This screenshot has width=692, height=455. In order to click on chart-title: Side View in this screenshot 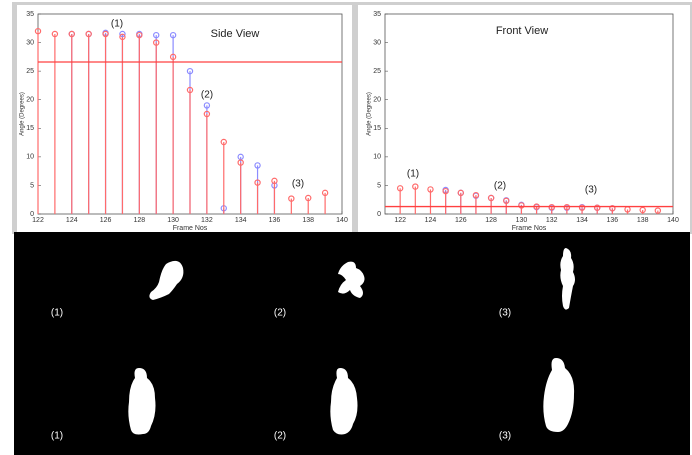, I will do `click(235, 34)`.